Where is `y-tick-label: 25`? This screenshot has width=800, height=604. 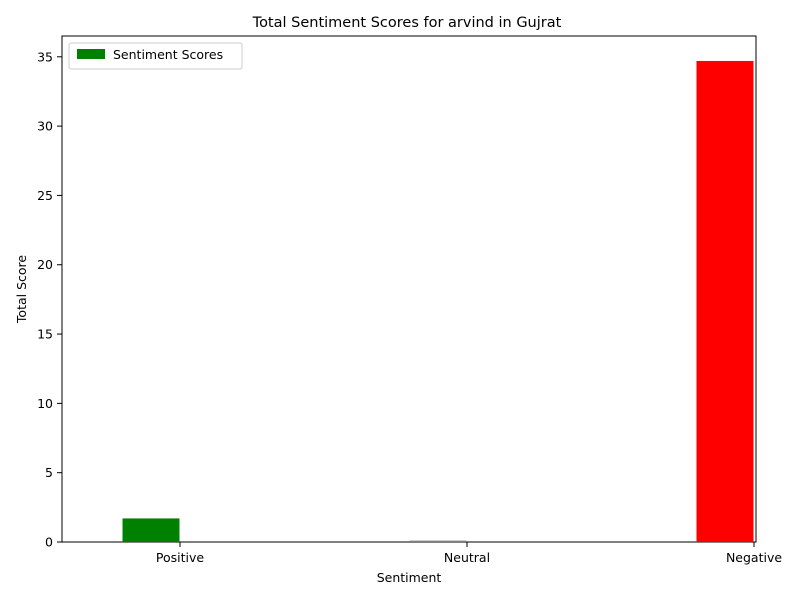 y-tick-label: 25 is located at coordinates (45, 195).